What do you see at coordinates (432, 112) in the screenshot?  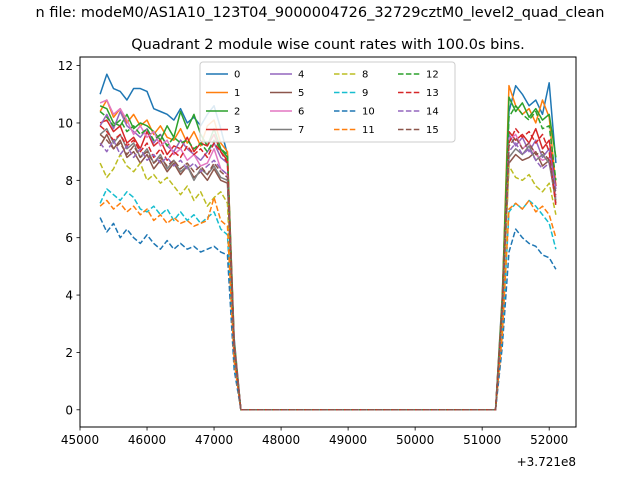 I see `legend-label-14: 14` at bounding box center [432, 112].